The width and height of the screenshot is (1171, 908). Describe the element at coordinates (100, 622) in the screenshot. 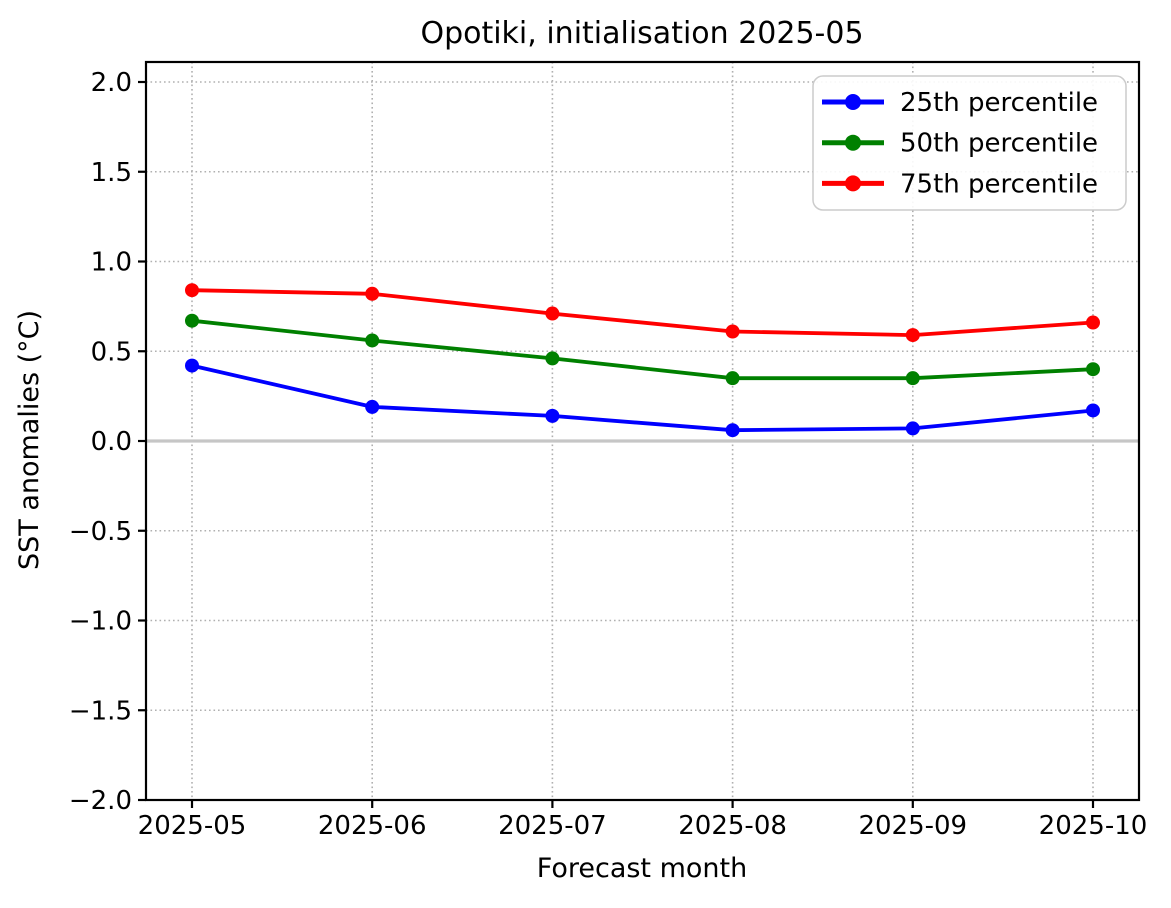

I see `y-tick-label: −1.0` at that location.